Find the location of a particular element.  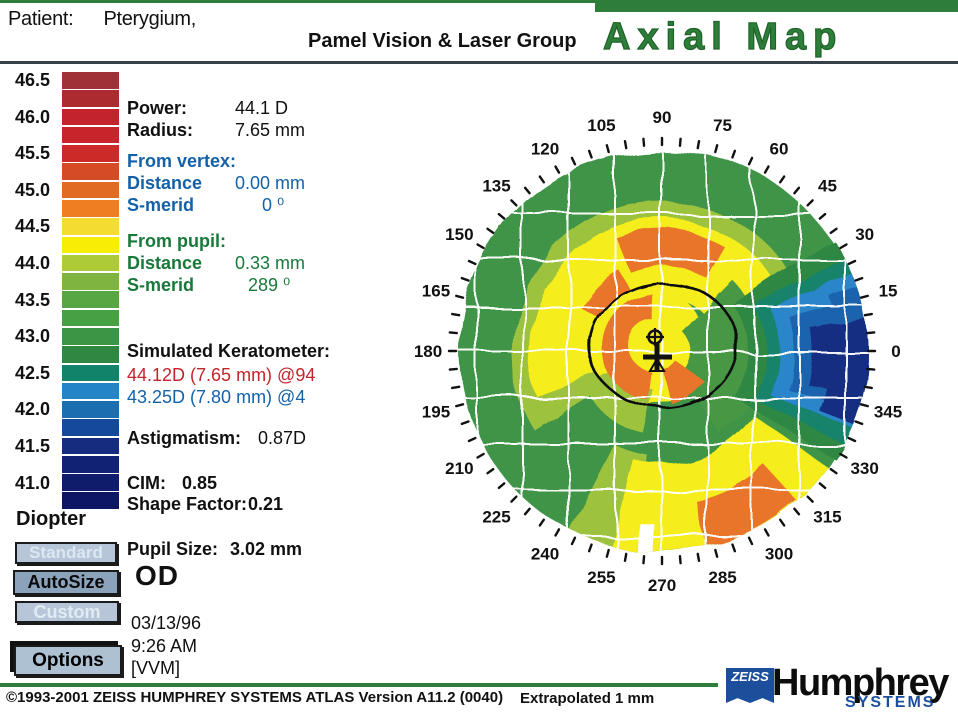

patient-row: Patient: Pterygium, is located at coordinates (102, 19).